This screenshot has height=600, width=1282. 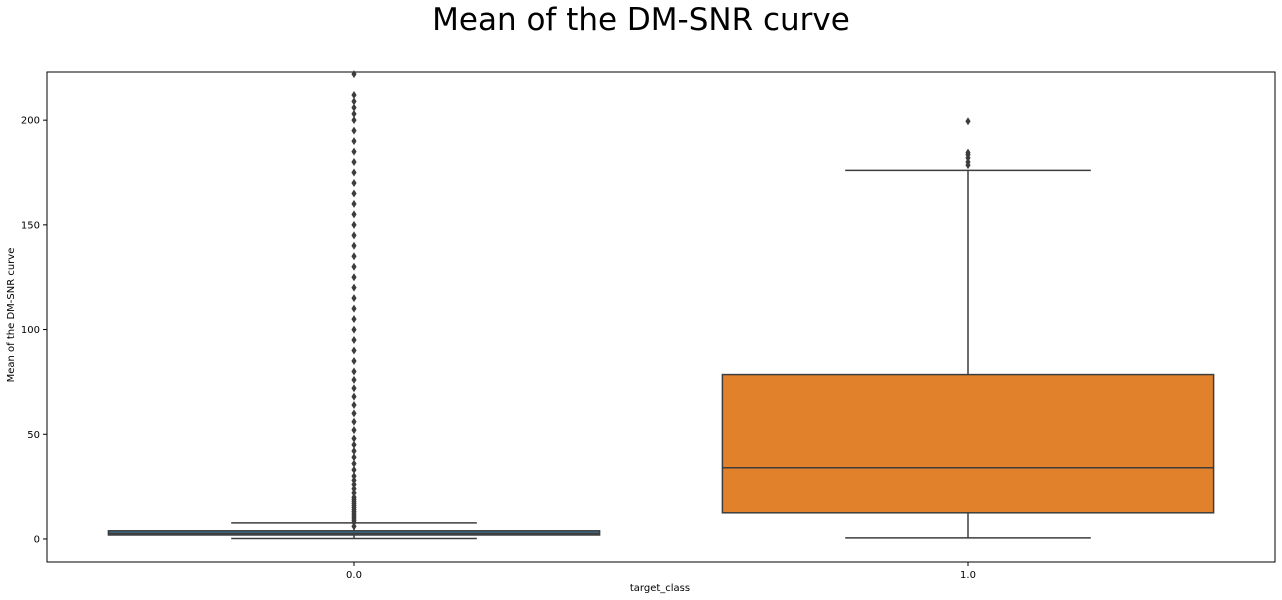 What do you see at coordinates (354, 575) in the screenshot?
I see `x-tick-label: 0.0` at bounding box center [354, 575].